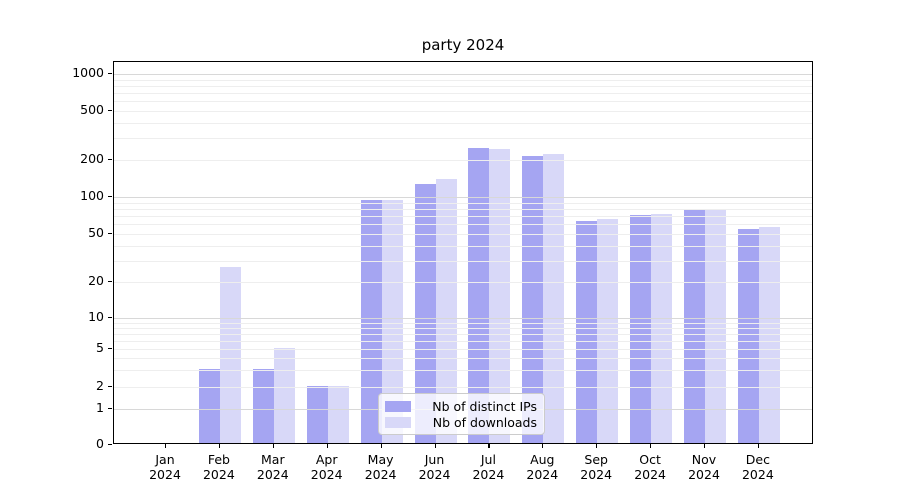 The width and height of the screenshot is (900, 500). I want to click on legend-label: Nb of distinct IPs, so click(484, 406).